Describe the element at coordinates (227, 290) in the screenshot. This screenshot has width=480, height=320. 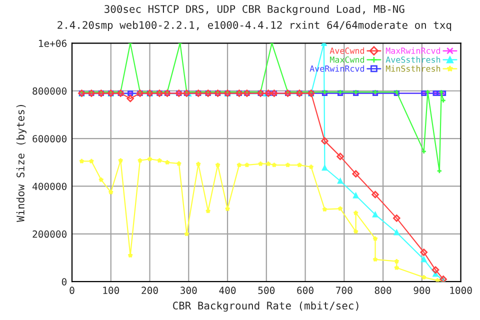
I see `x-tick-label: 400` at that location.